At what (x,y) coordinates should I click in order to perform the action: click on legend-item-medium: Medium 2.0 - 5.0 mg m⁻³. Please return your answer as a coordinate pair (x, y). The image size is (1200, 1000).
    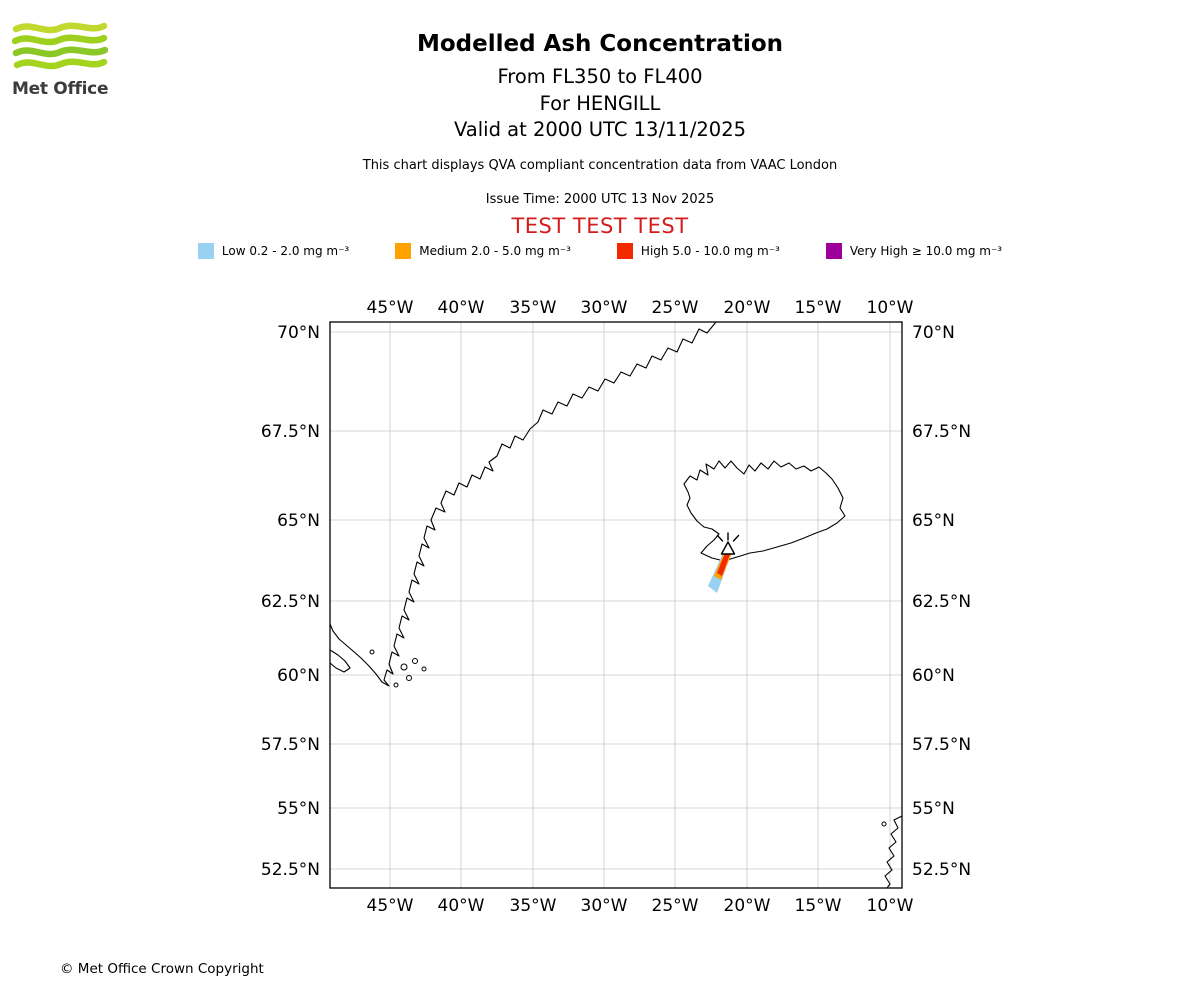
    Looking at the image, I should click on (483, 251).